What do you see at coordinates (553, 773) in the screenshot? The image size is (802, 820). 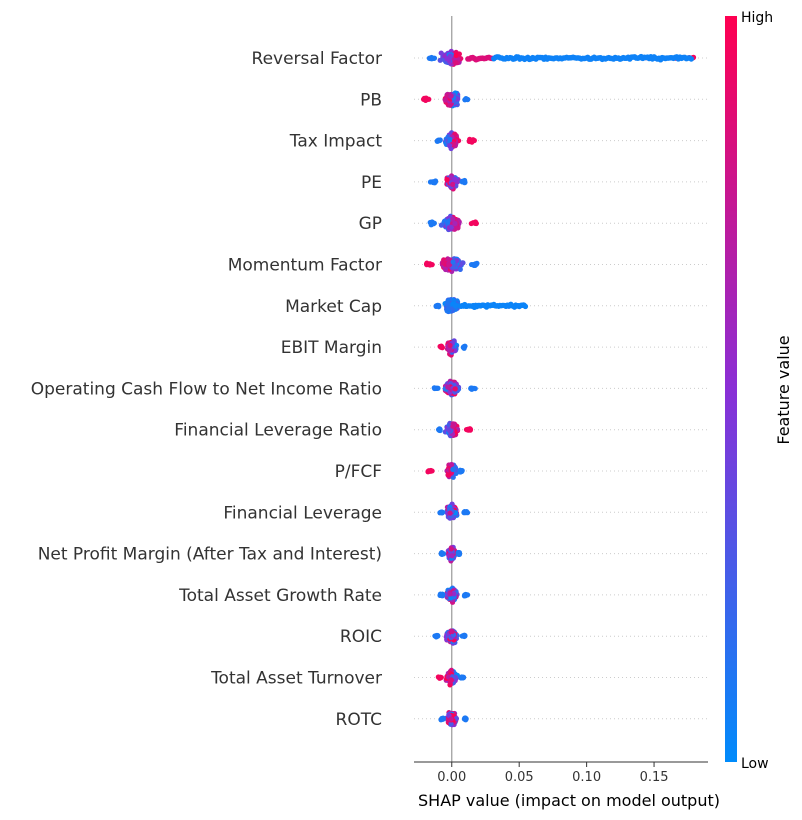 I see `x-ticks: 0.00 0.05 0.10 0.15` at bounding box center [553, 773].